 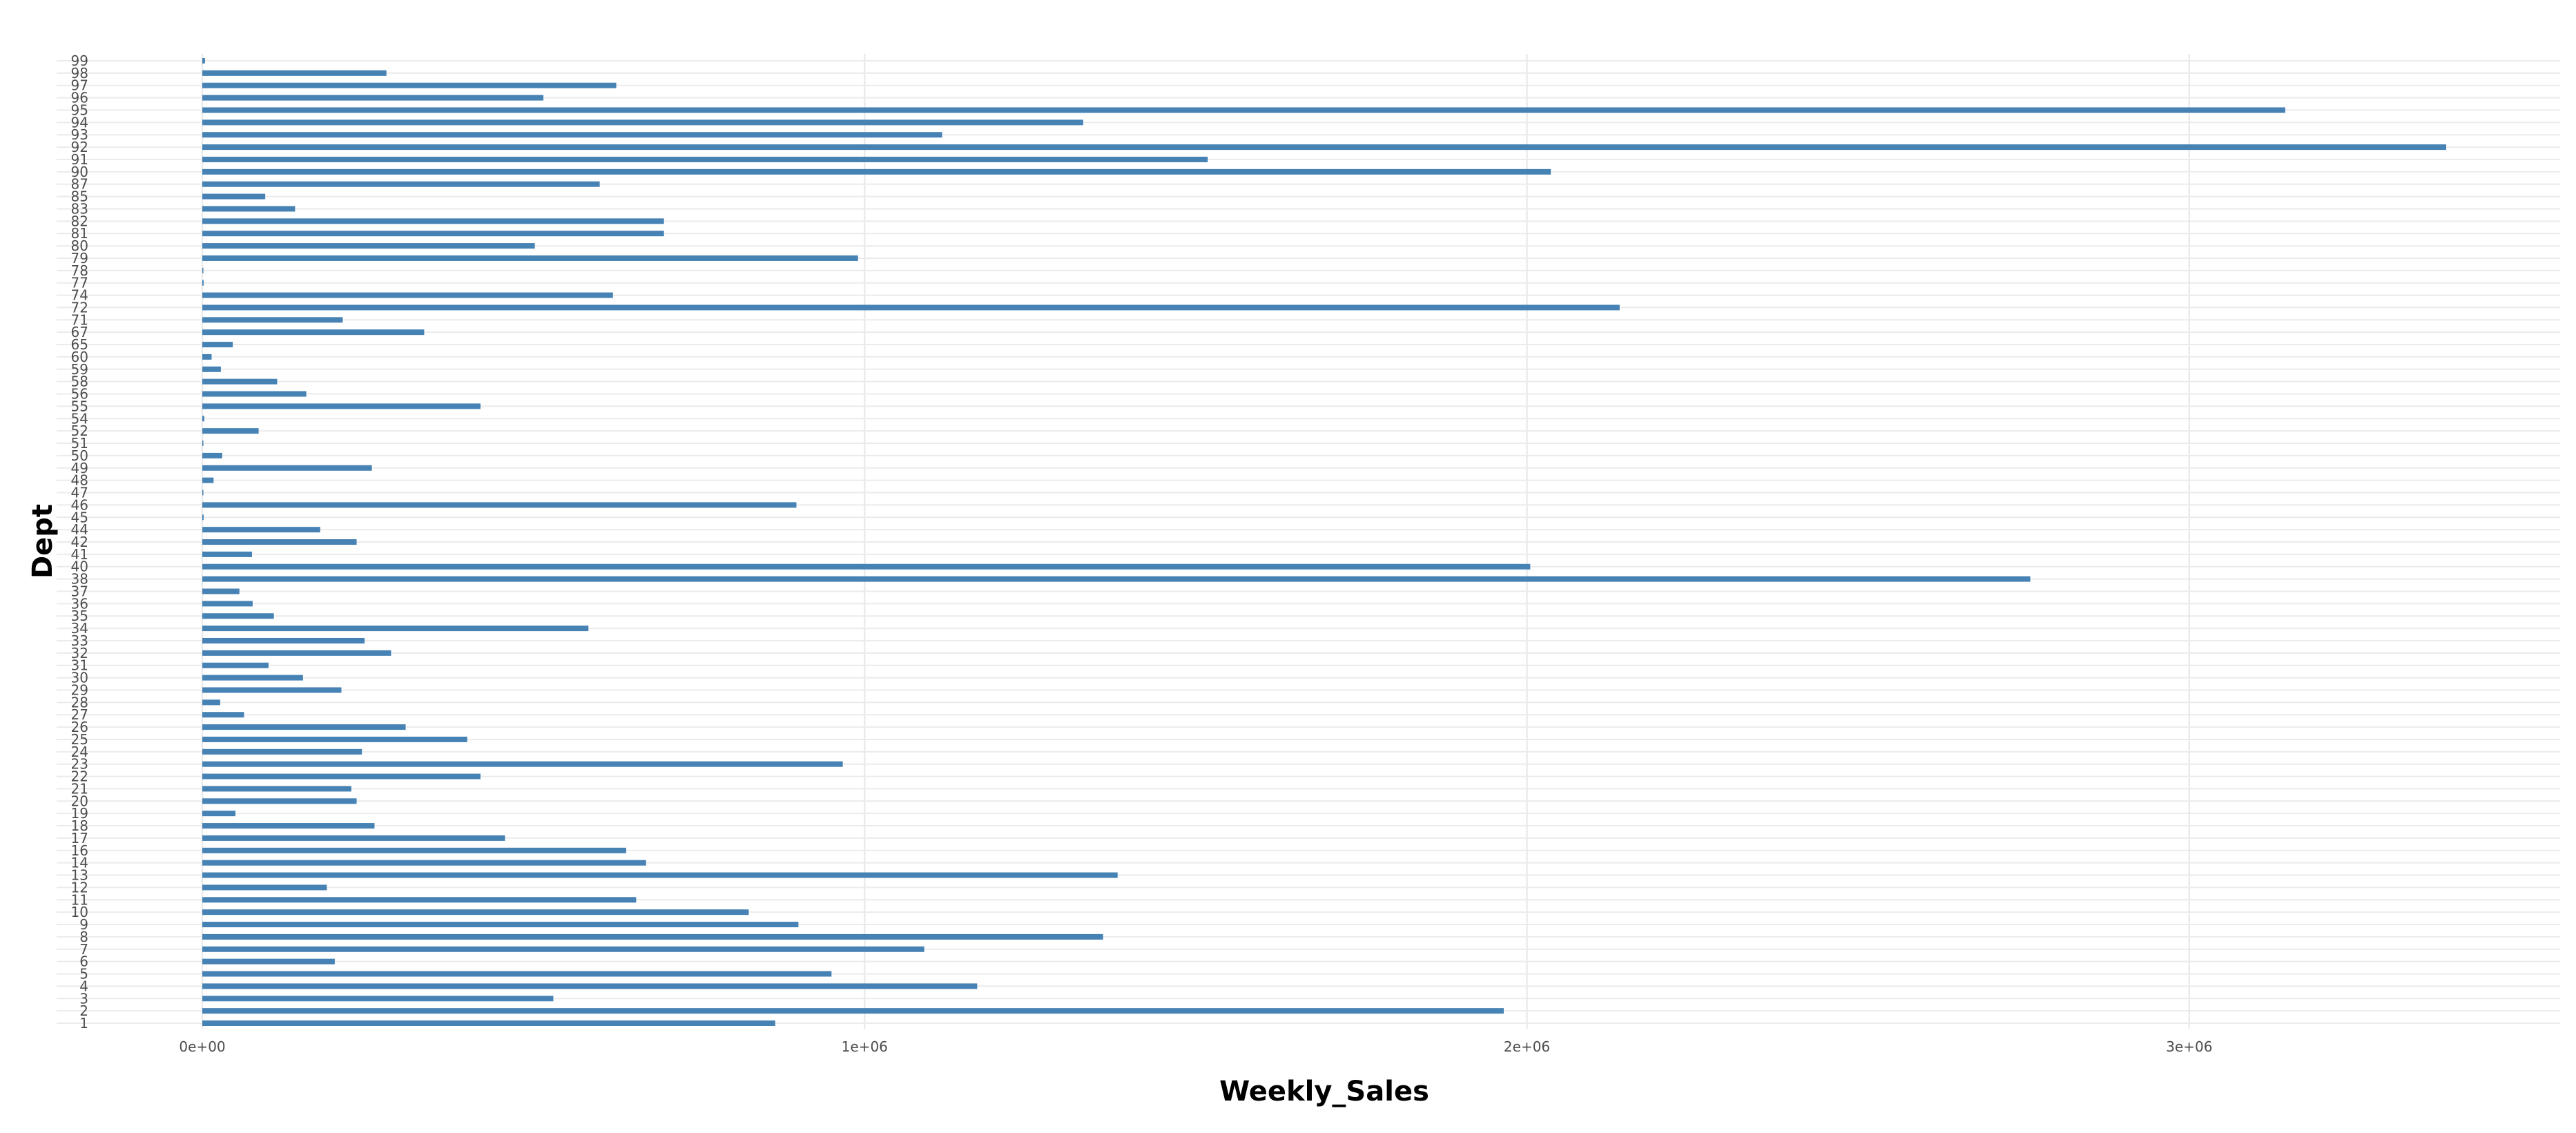 I want to click on y-tick-label: 11, so click(x=79, y=899).